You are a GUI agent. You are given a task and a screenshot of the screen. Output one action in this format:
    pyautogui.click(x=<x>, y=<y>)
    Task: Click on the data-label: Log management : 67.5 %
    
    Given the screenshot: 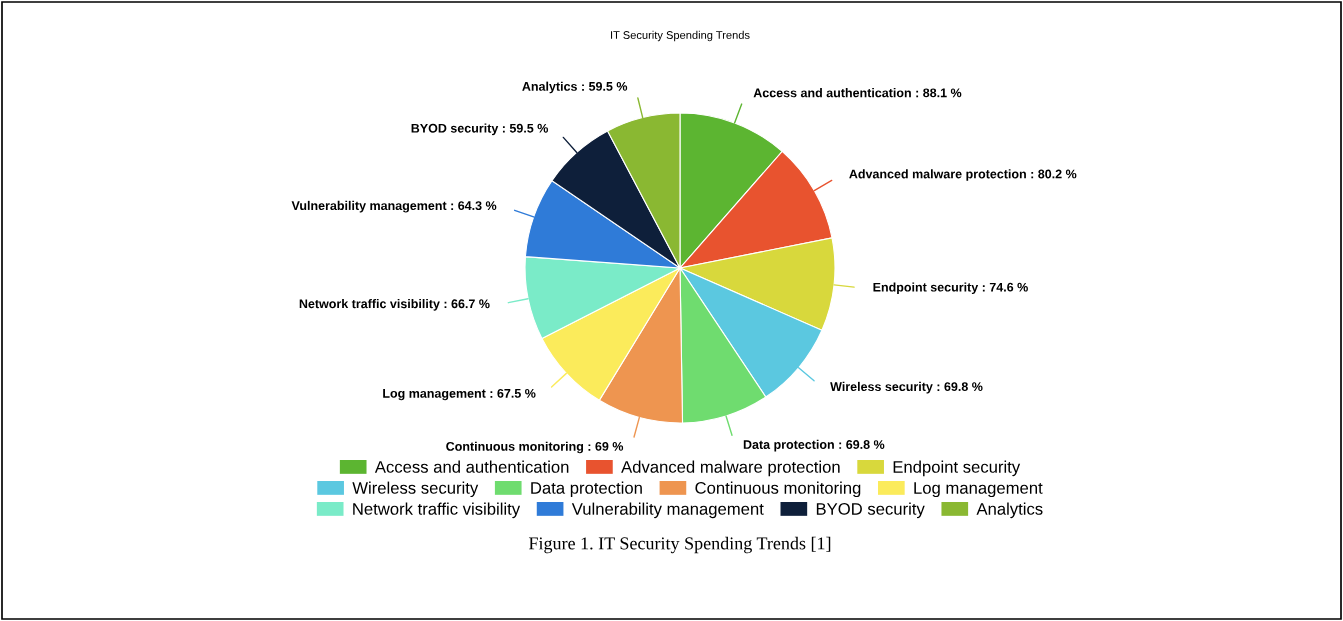 What is the action you would take?
    pyautogui.click(x=459, y=394)
    